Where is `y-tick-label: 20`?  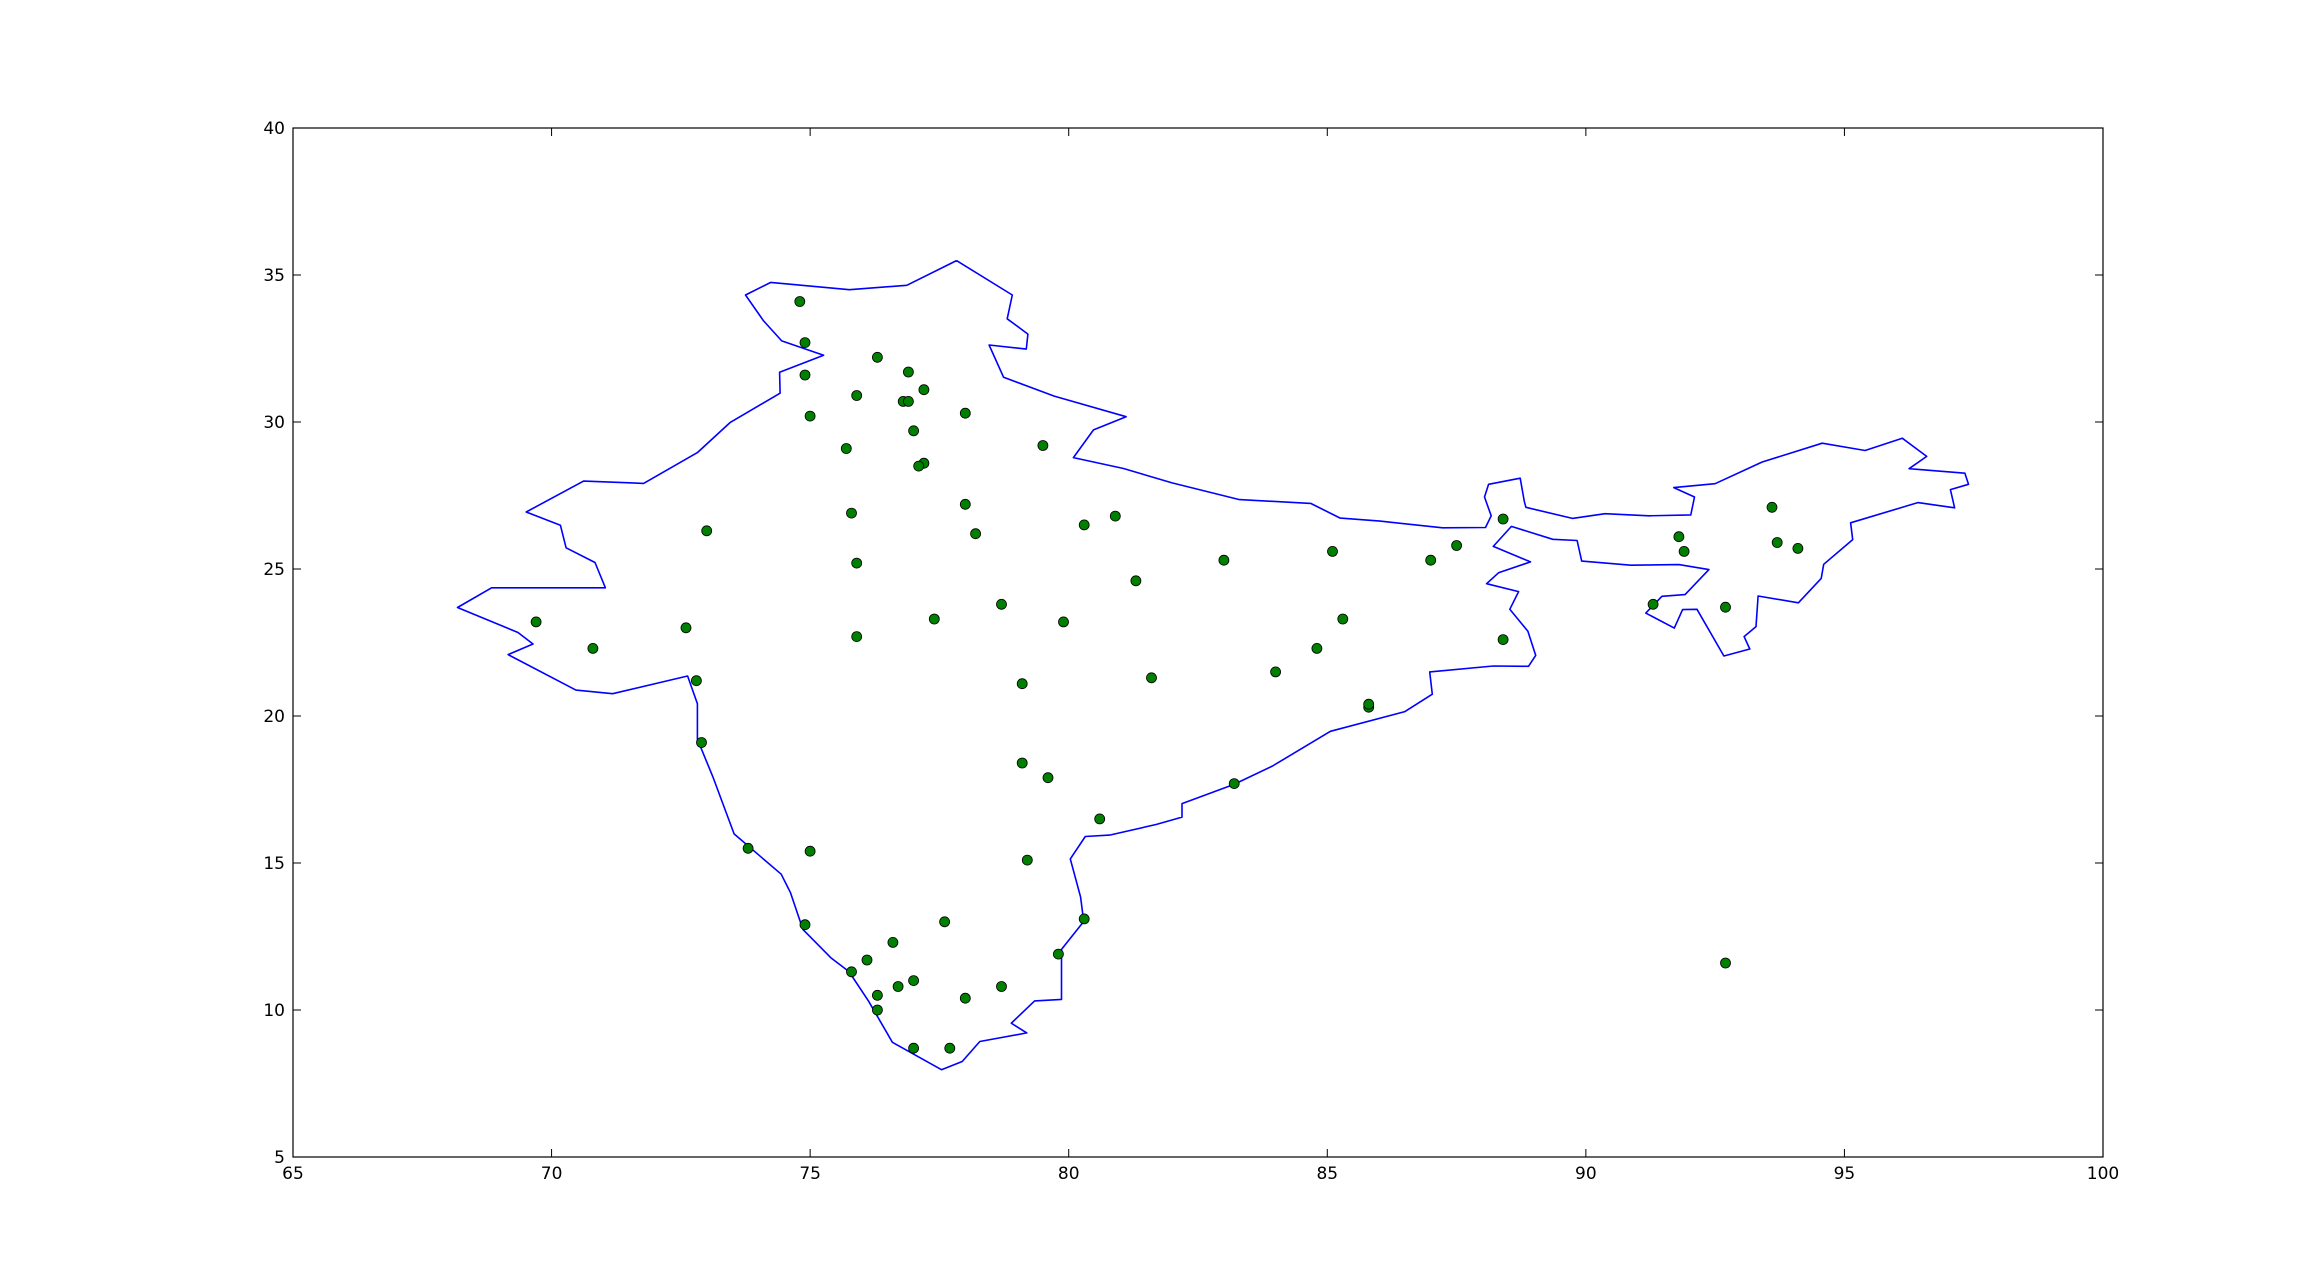
y-tick-label: 20 is located at coordinates (274, 717).